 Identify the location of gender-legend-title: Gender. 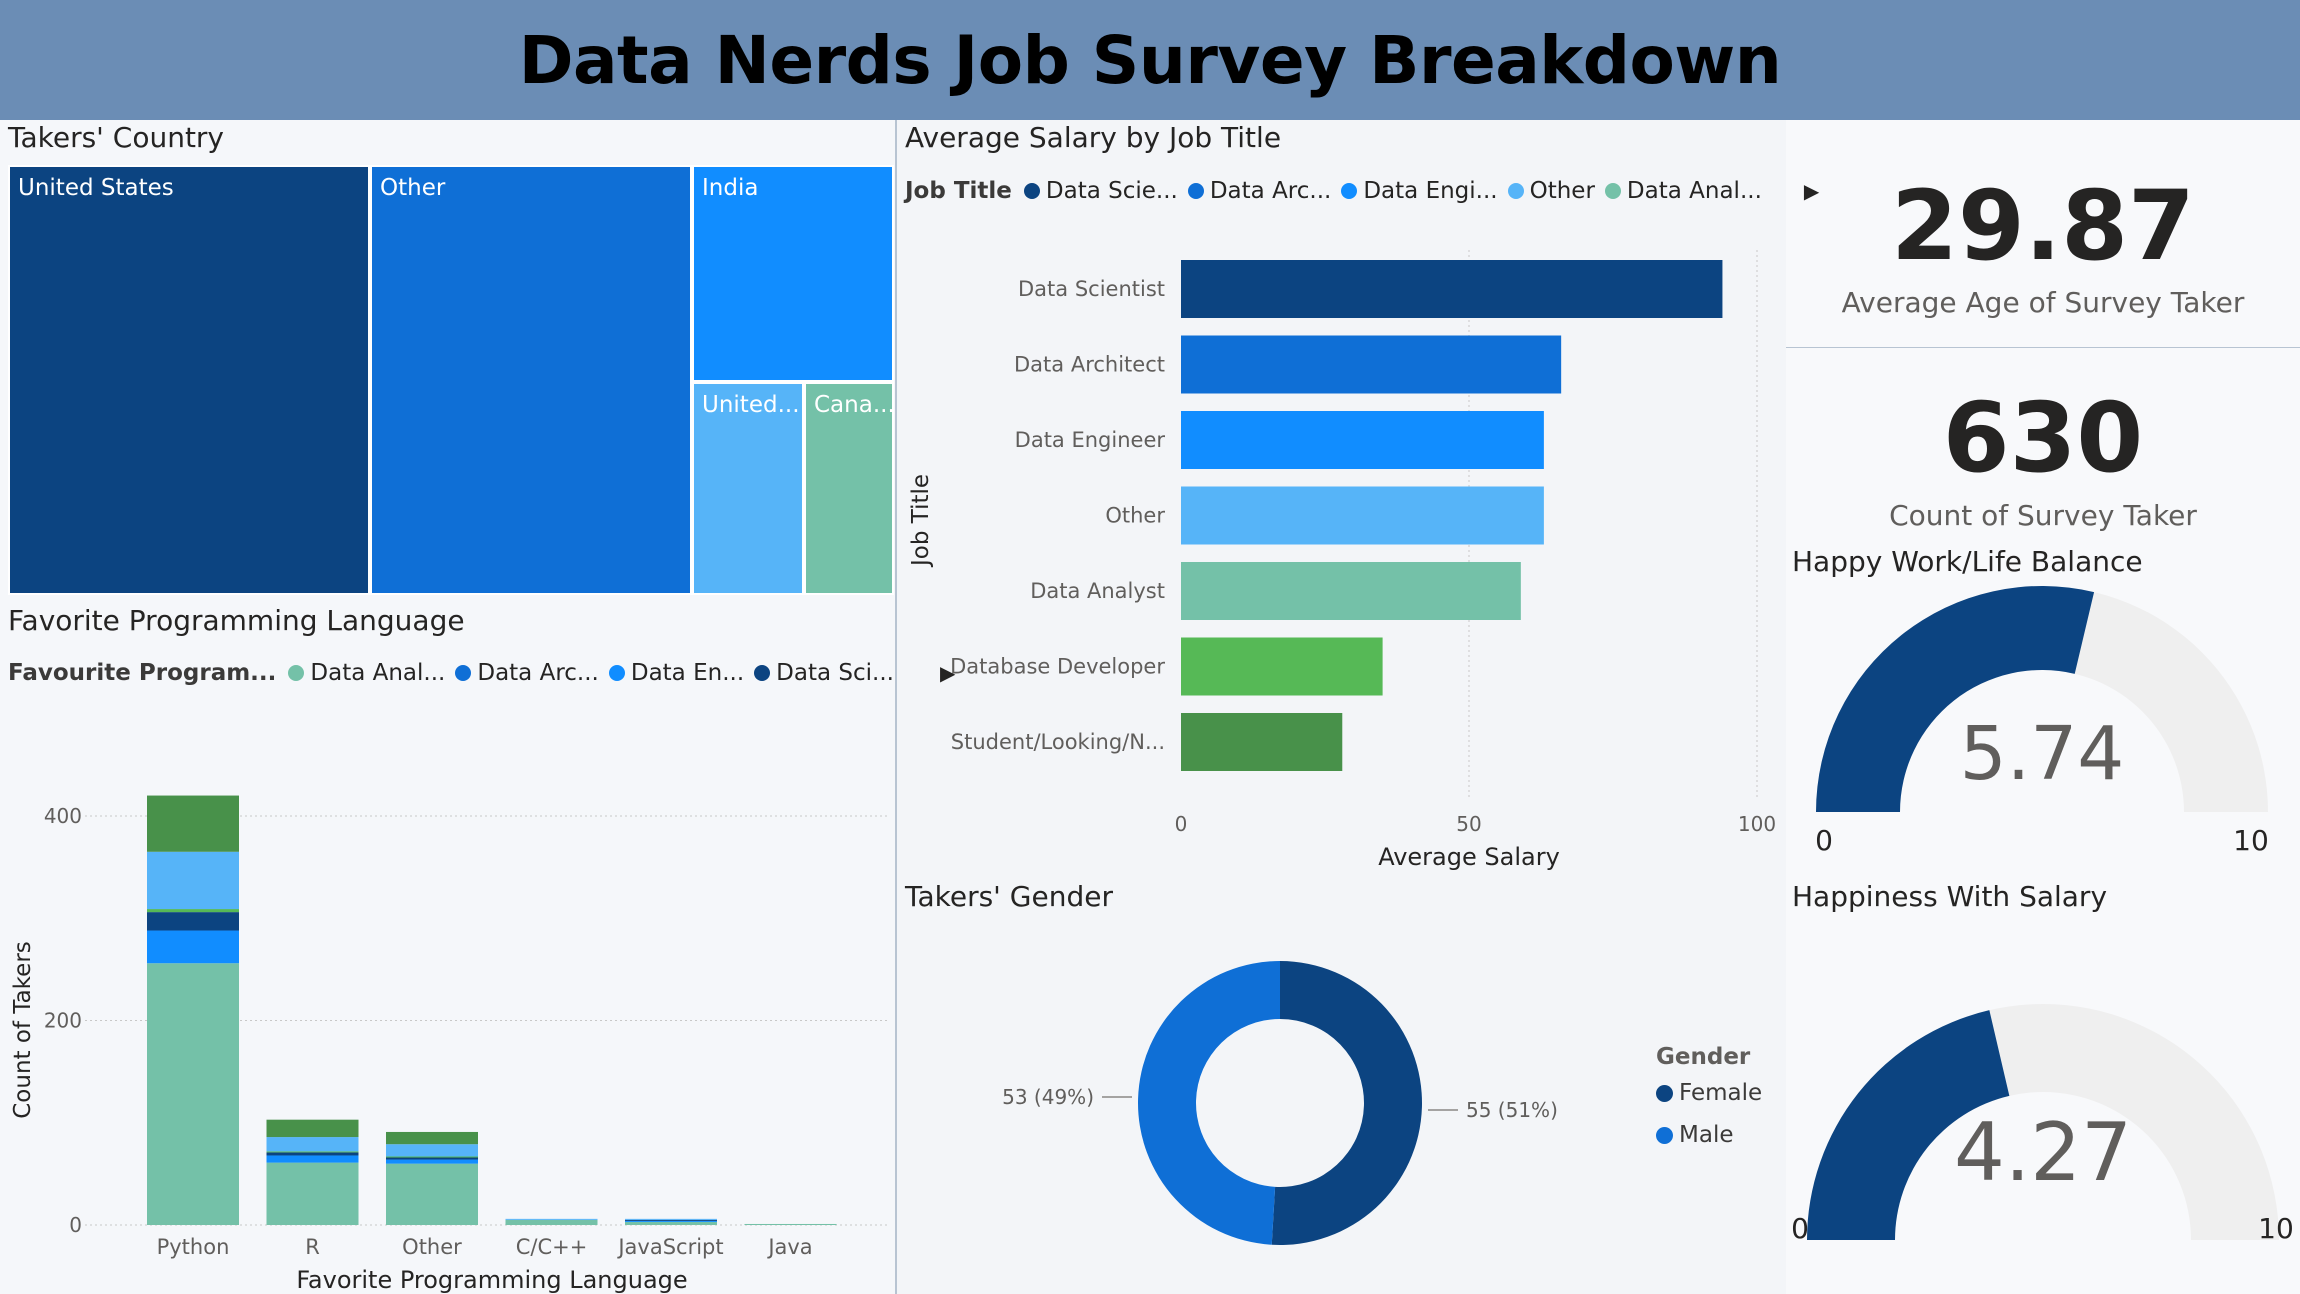
(1703, 1057).